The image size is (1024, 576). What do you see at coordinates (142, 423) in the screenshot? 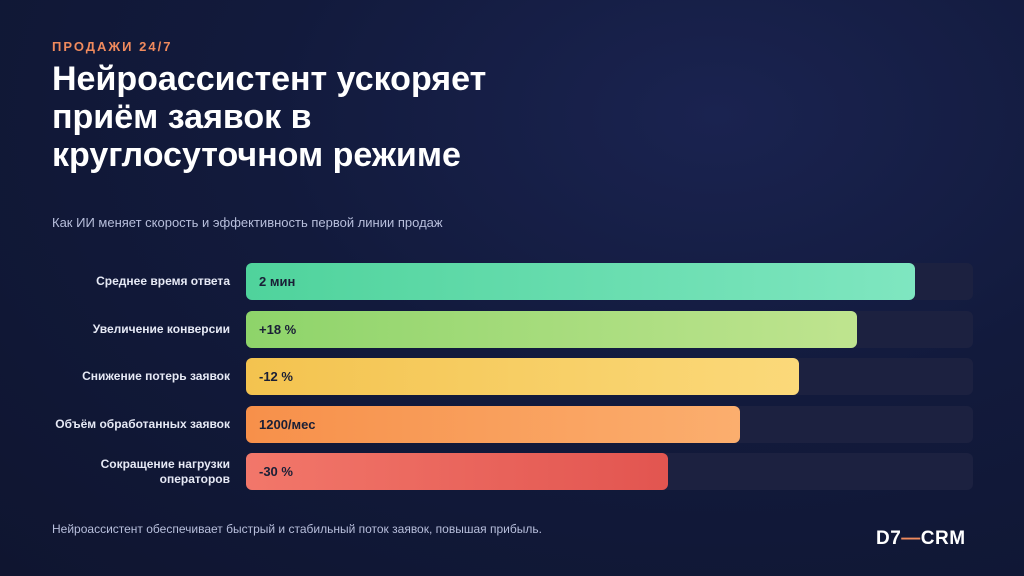
I see `category-label: Объём обработанных заявок` at bounding box center [142, 423].